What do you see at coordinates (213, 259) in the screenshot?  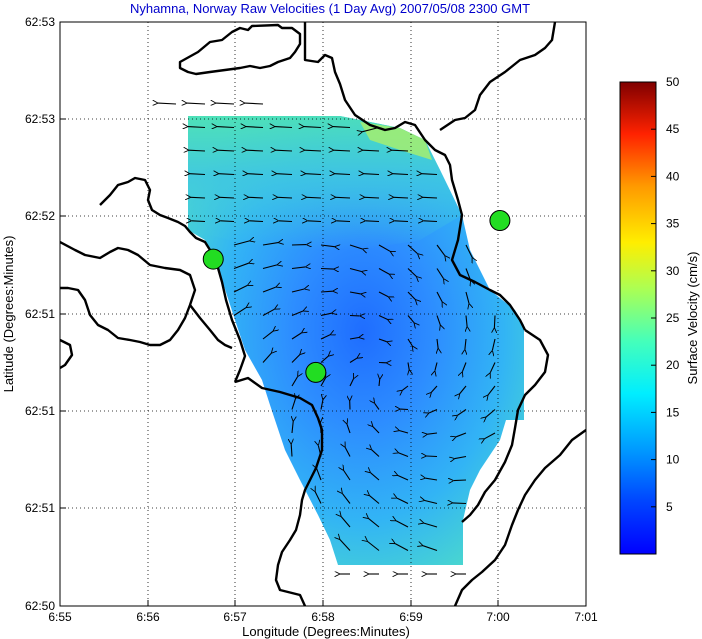 I see `site-marker-site-west` at bounding box center [213, 259].